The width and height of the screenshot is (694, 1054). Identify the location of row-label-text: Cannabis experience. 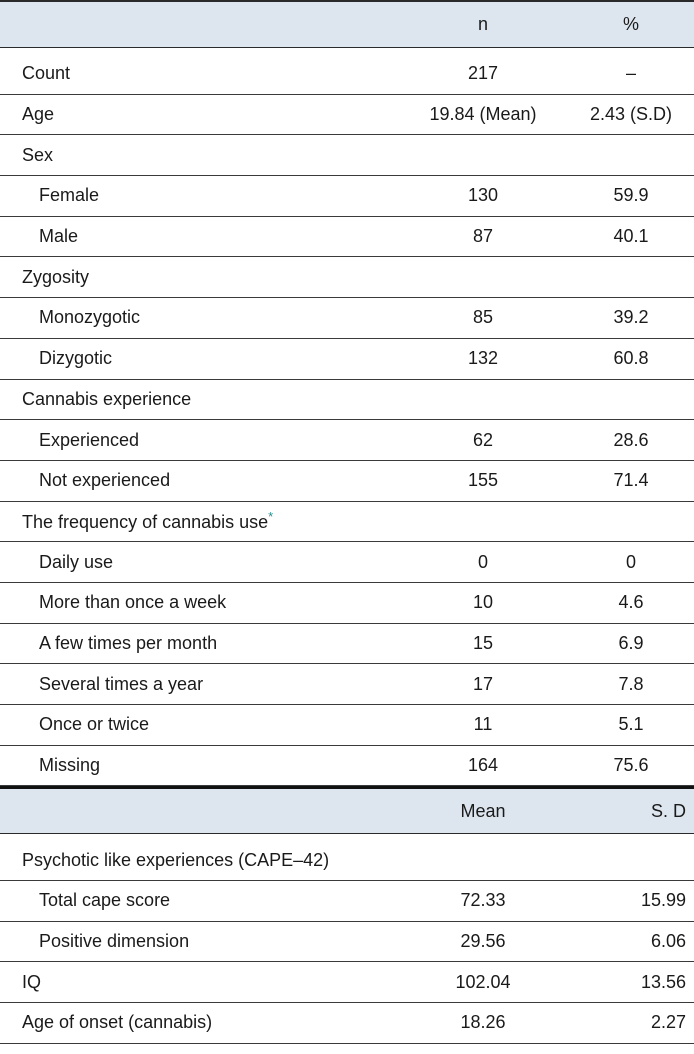
(107, 398).